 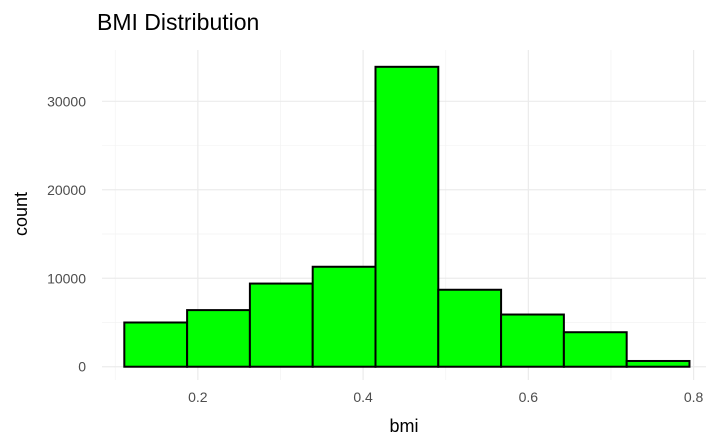 What do you see at coordinates (21, 214) in the screenshot?
I see `y-axis-title: count` at bounding box center [21, 214].